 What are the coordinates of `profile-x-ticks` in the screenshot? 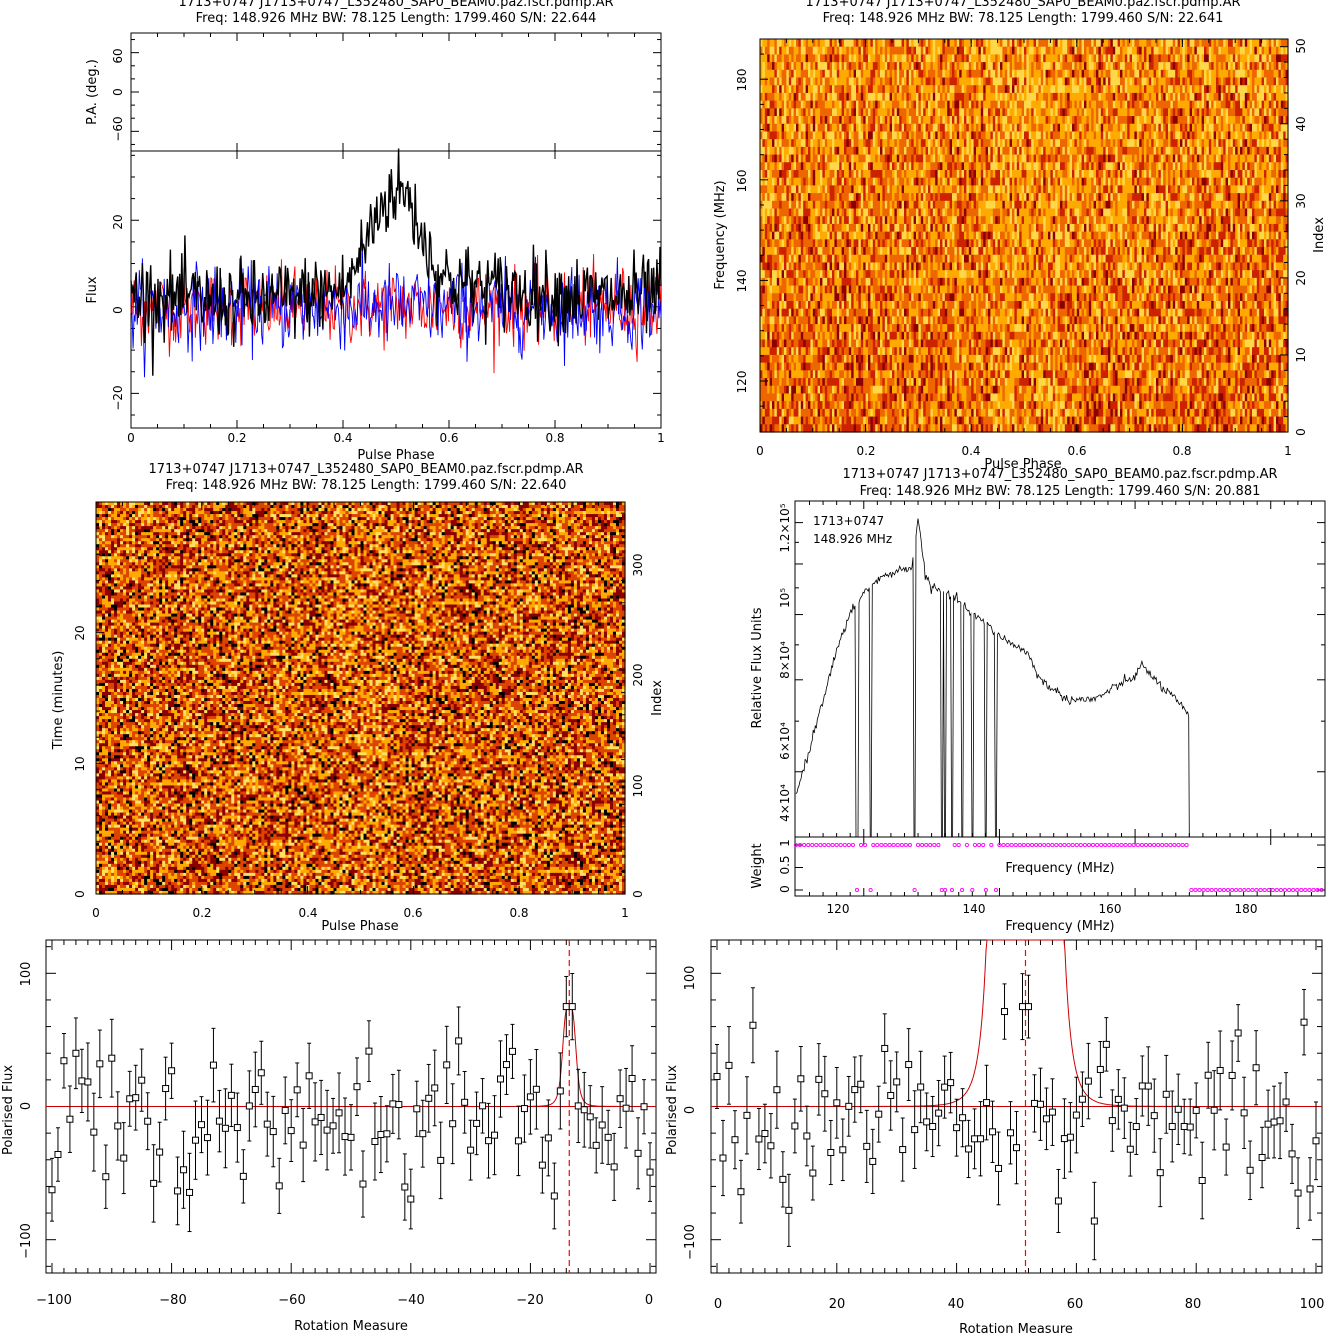 It's located at (396, 230).